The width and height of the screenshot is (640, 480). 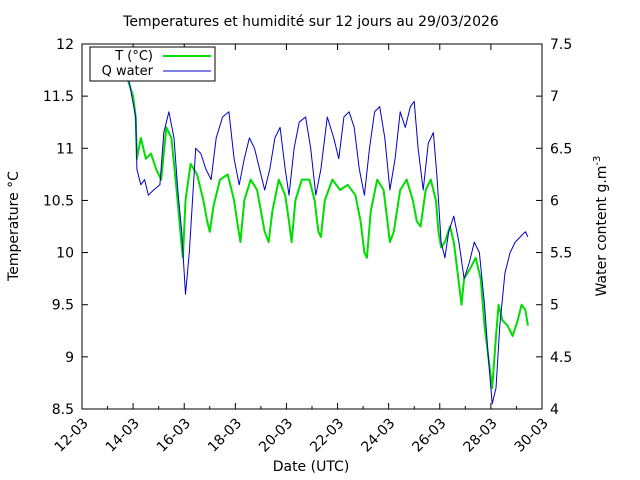 I want to click on legend-label-temperature: T (°C), so click(x=133, y=56).